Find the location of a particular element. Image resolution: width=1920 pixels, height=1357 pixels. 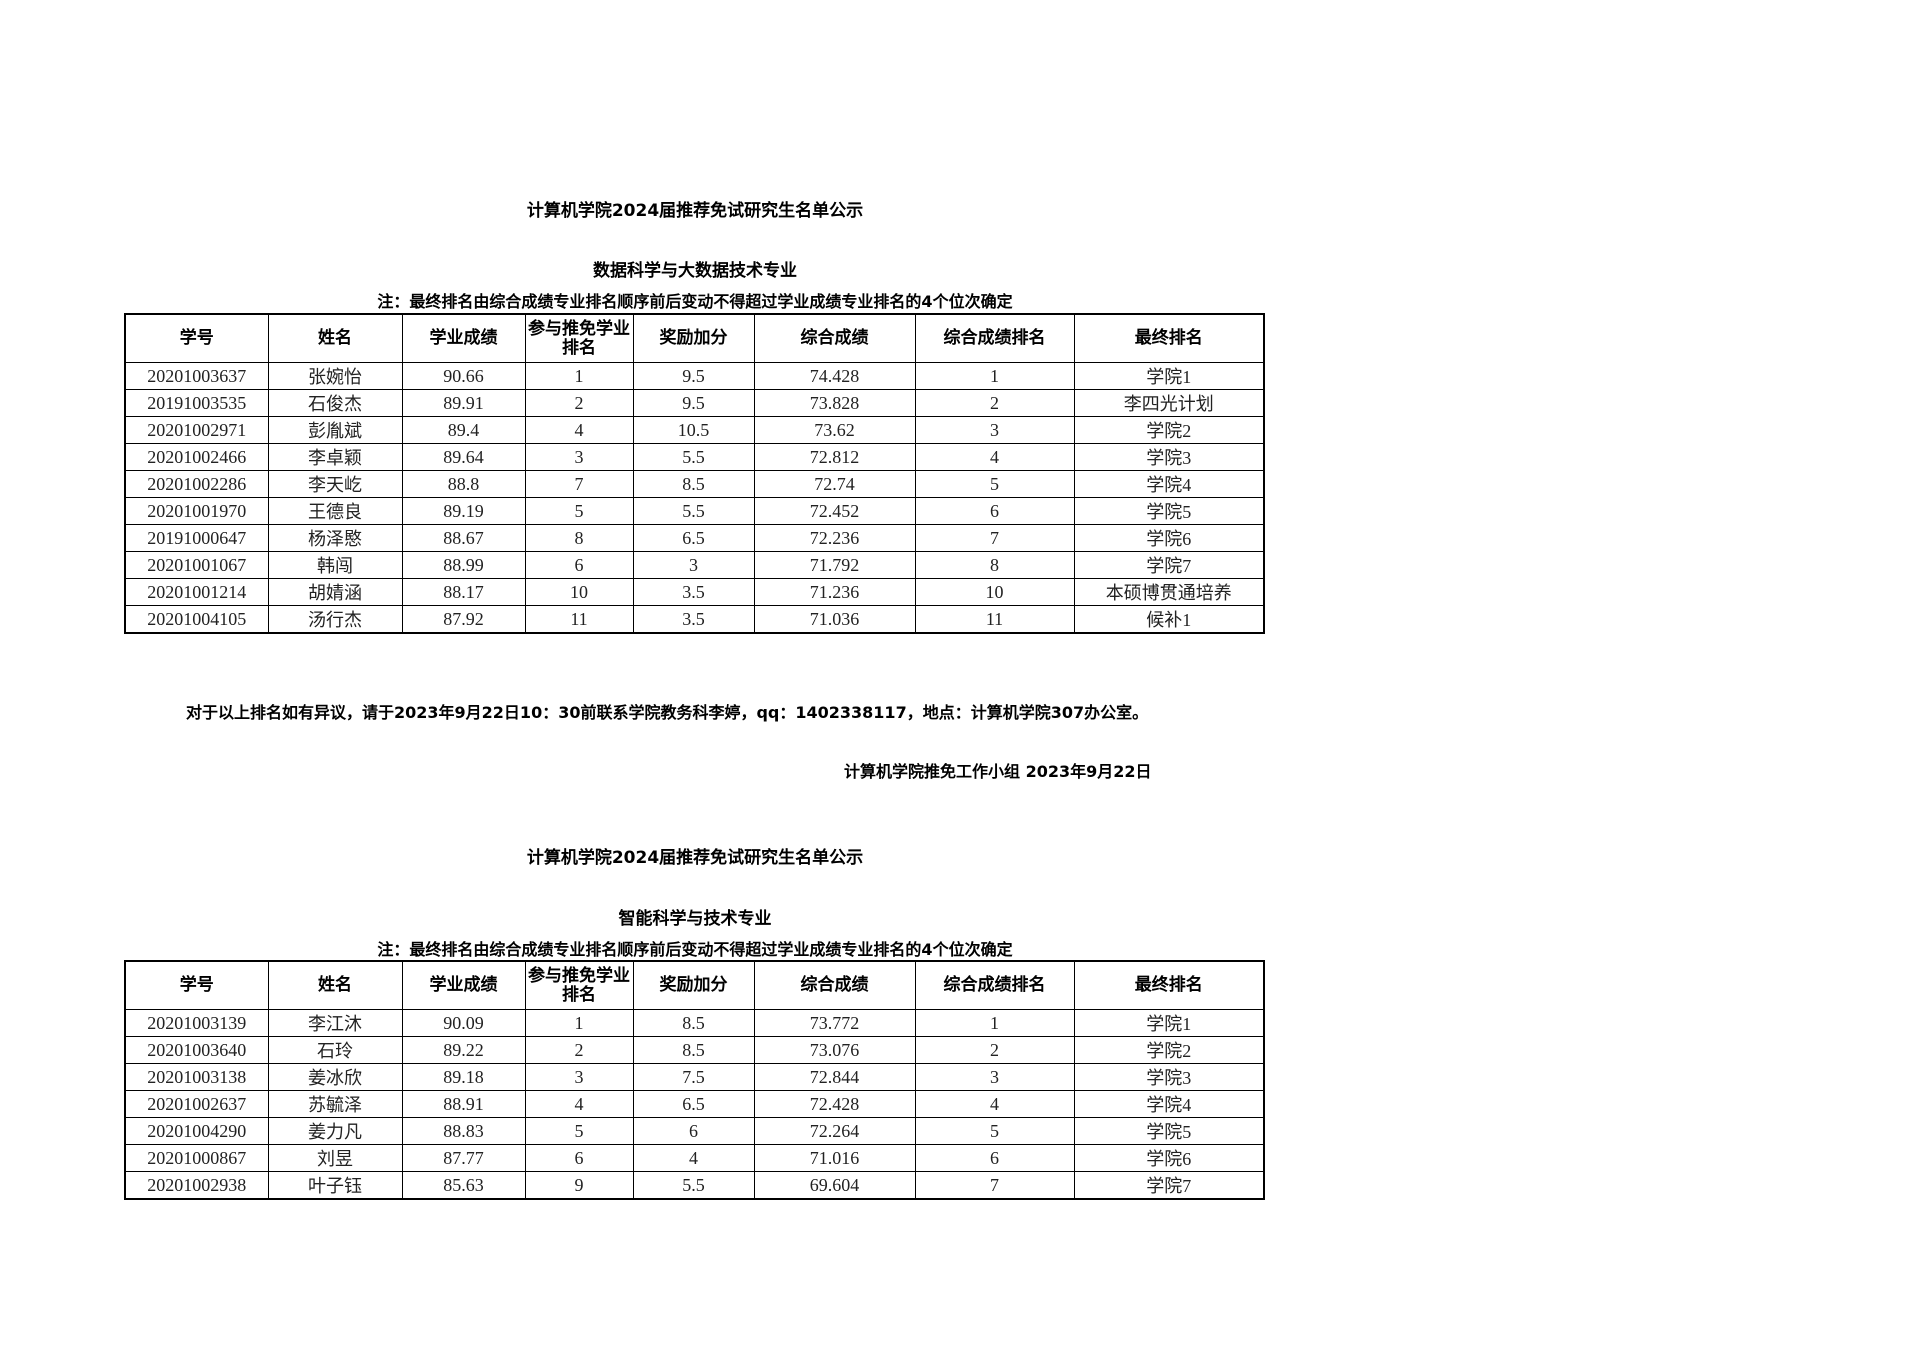

table-cell: 11 is located at coordinates (994, 619).